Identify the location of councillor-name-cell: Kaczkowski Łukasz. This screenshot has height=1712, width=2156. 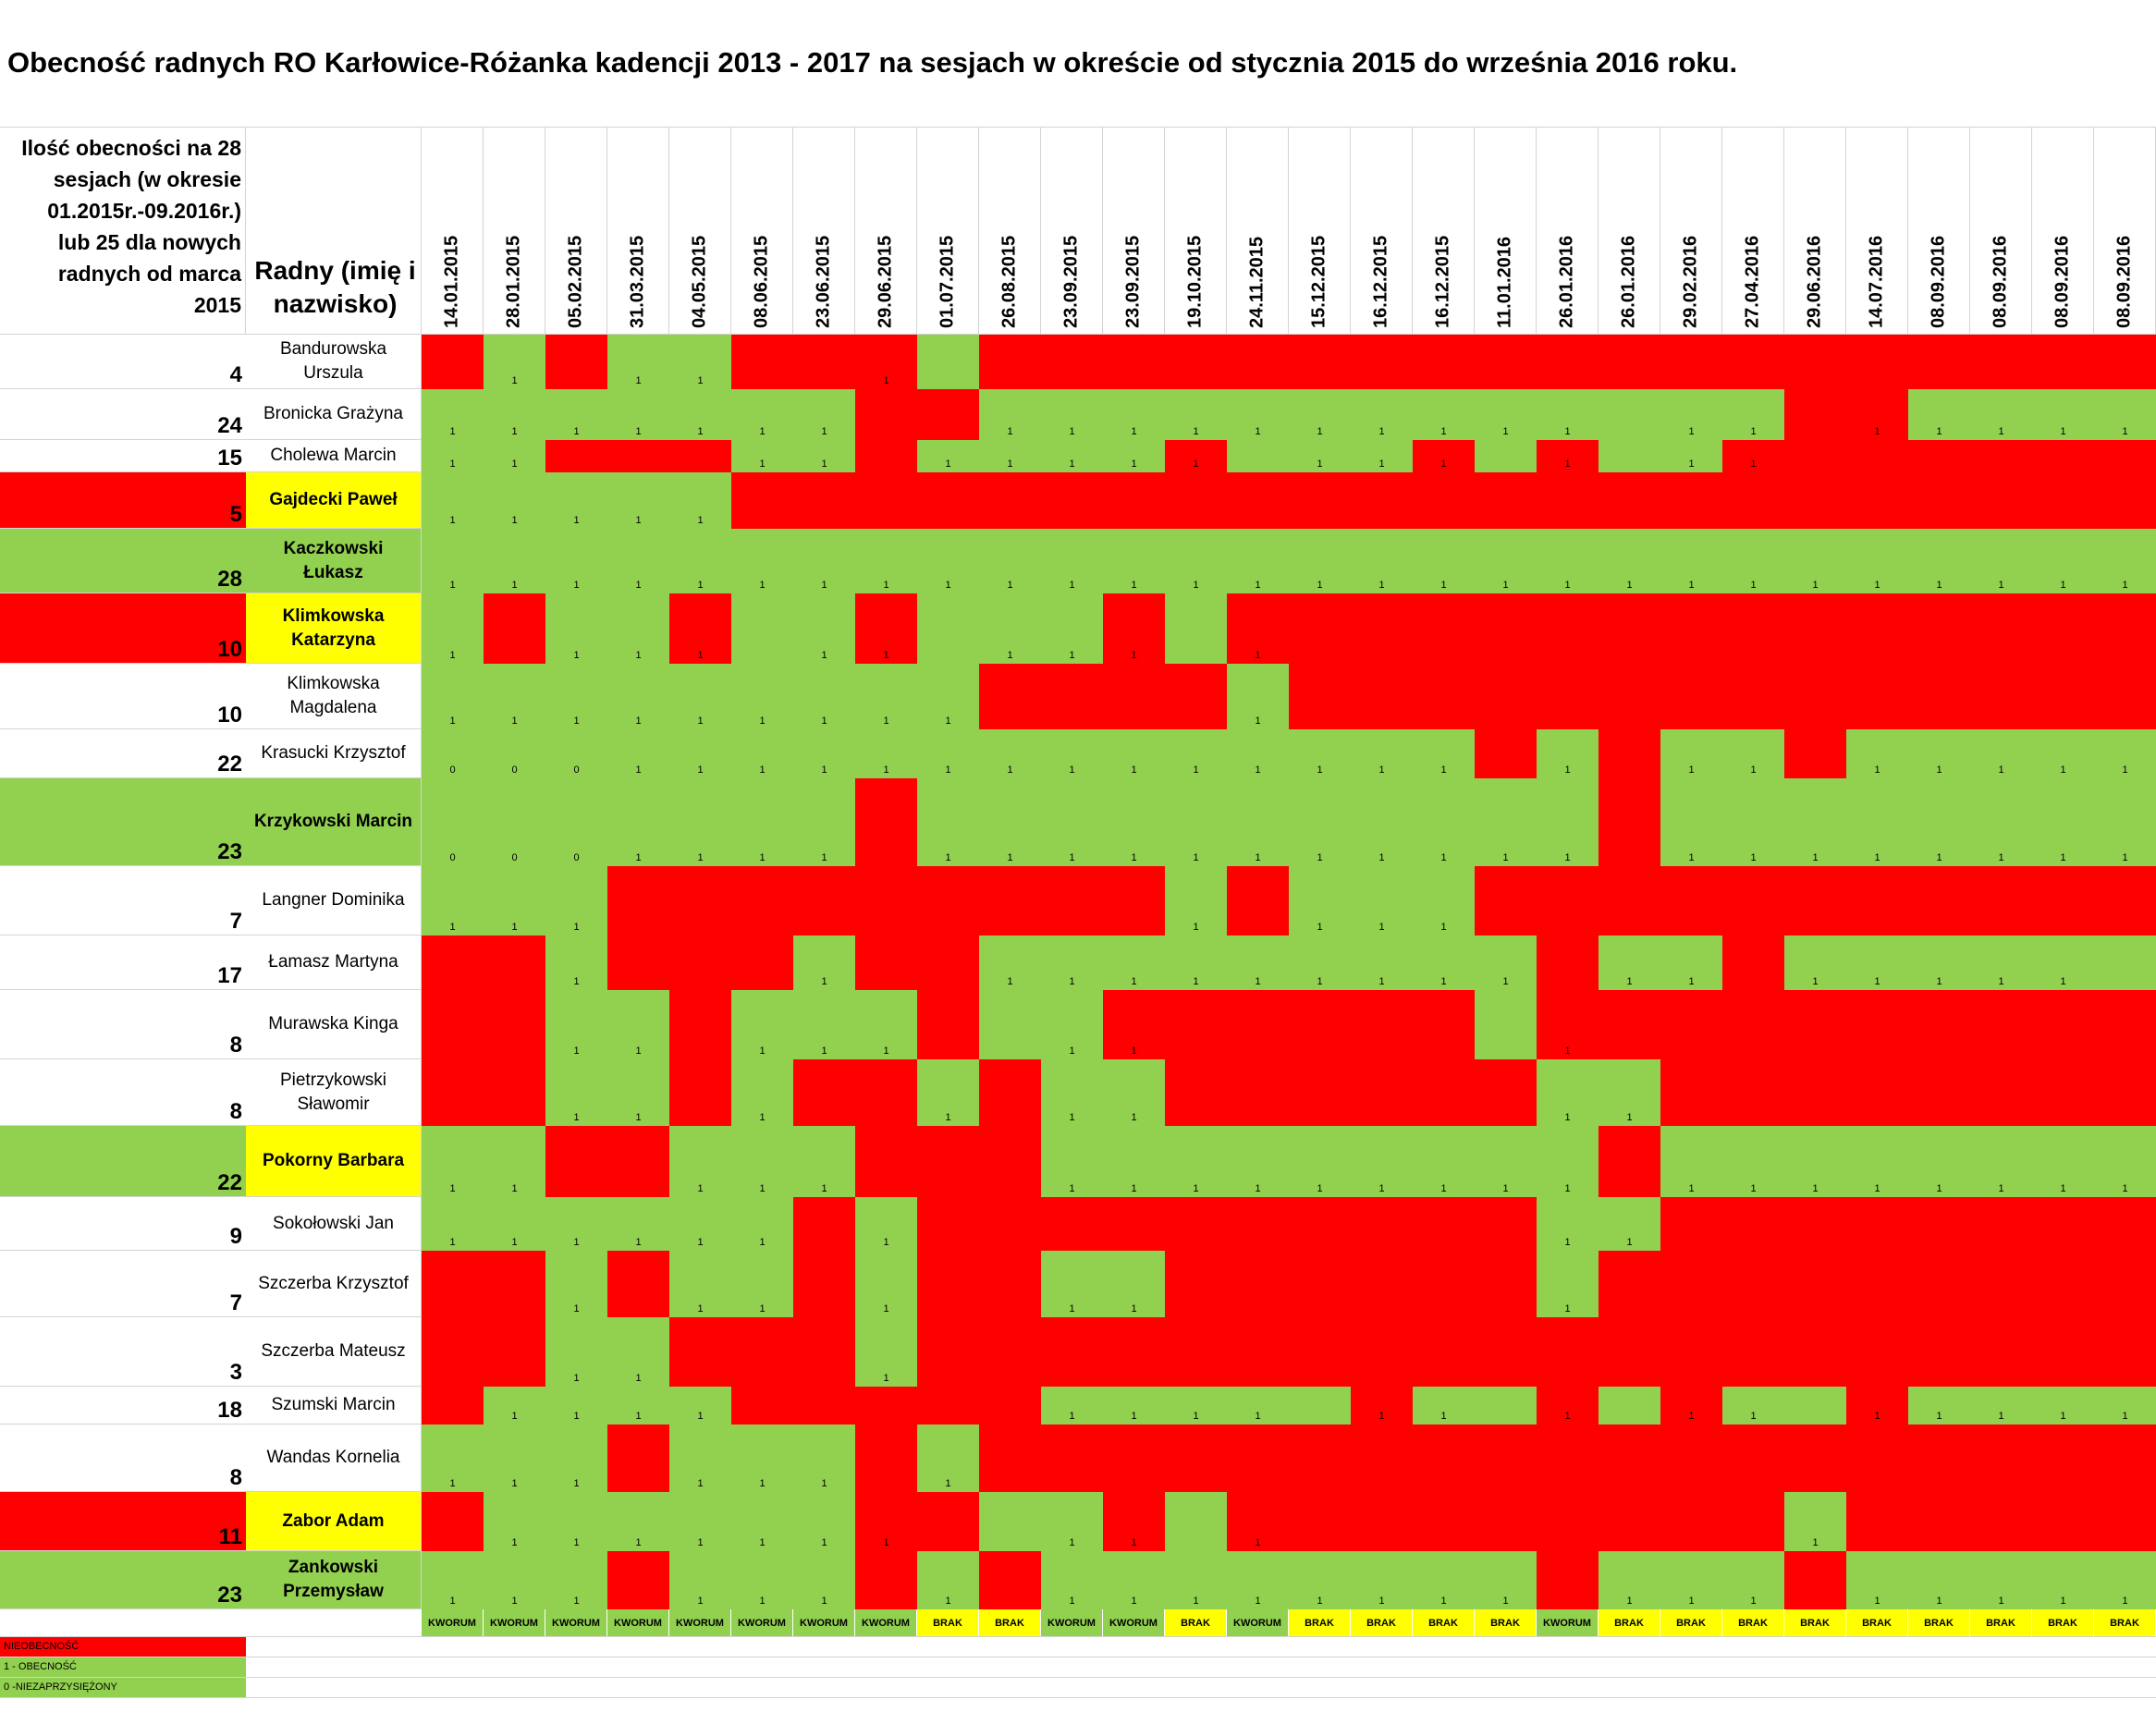
(334, 561).